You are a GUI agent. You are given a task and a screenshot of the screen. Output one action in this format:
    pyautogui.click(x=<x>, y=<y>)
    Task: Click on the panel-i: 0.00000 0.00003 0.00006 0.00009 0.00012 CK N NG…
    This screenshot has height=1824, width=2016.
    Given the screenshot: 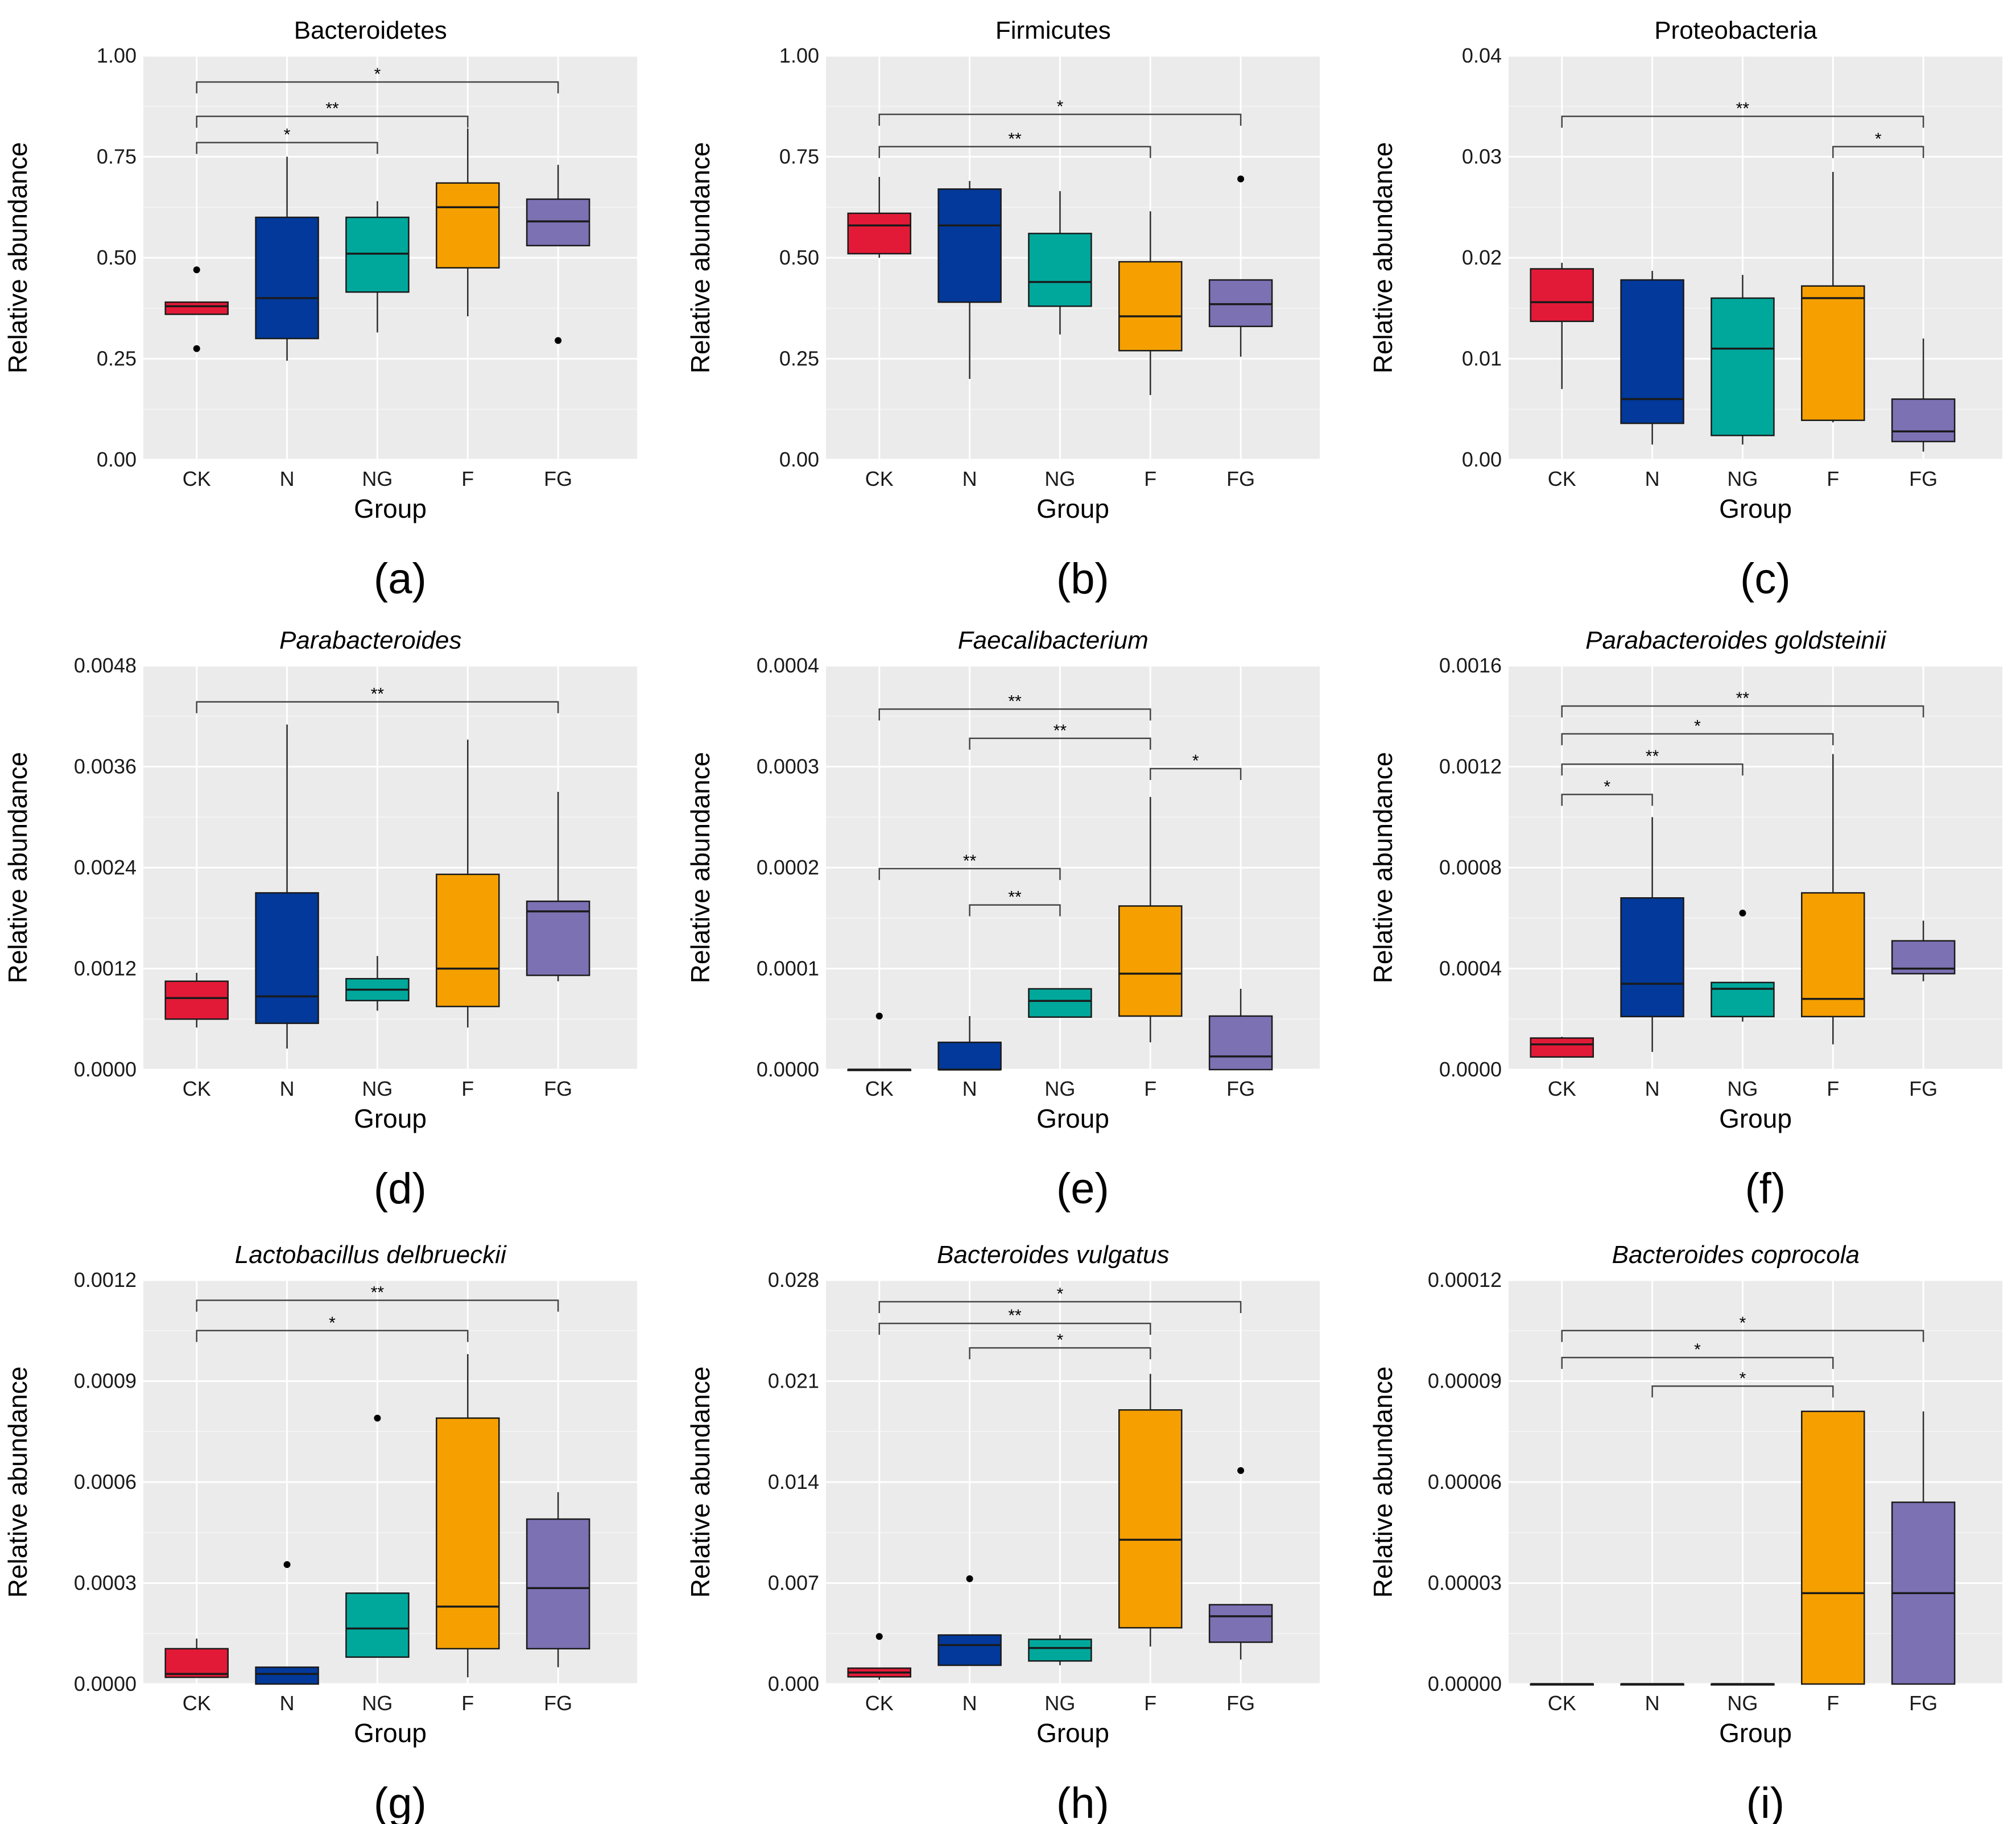 What is the action you would take?
    pyautogui.click(x=1685, y=1532)
    